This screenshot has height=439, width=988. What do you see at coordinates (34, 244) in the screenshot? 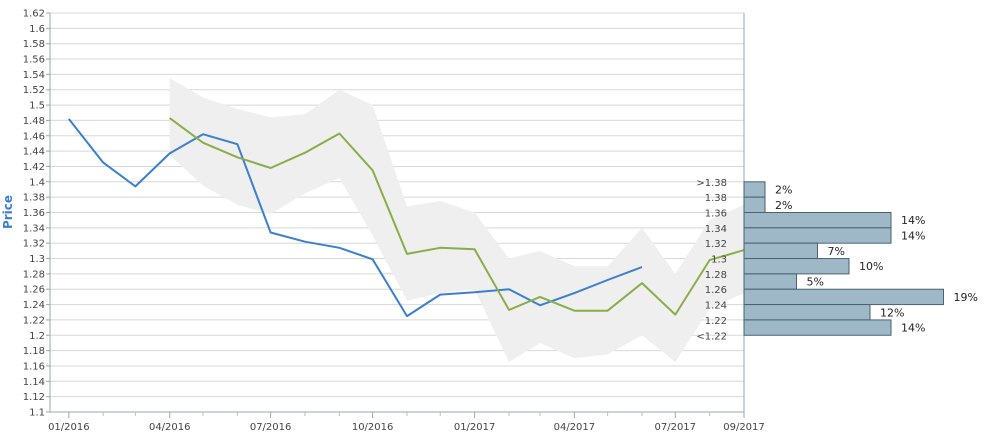
I see `y-tick-label: 1.32` at bounding box center [34, 244].